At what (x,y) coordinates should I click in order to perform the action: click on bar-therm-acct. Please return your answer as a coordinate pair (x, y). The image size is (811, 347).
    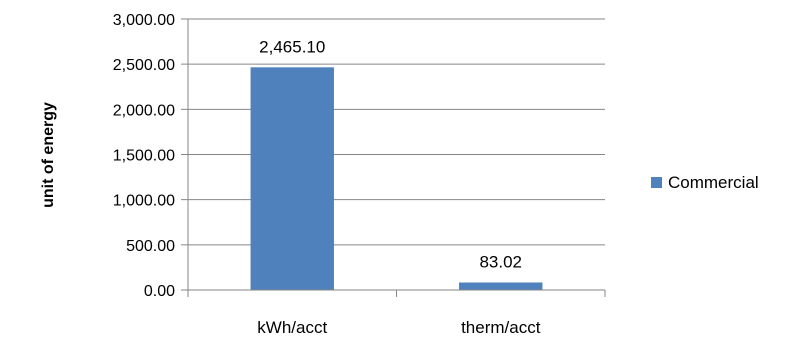
    Looking at the image, I should click on (501, 286).